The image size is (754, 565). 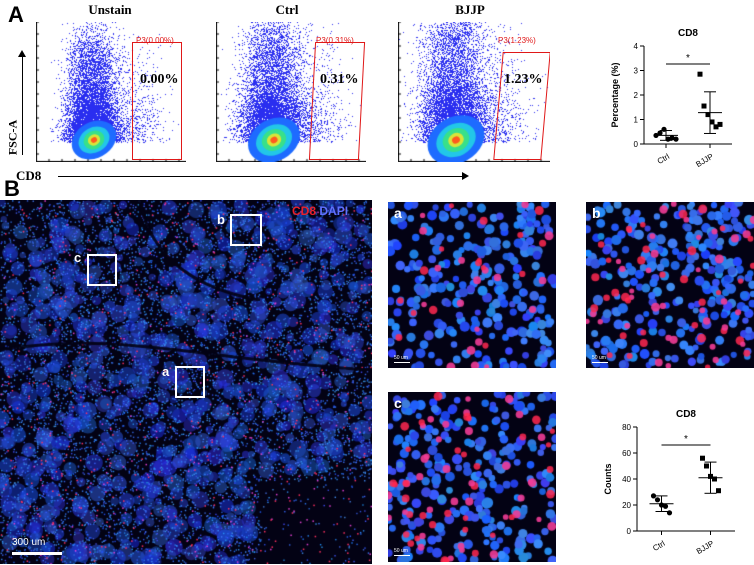 What do you see at coordinates (465, 176) in the screenshot?
I see `flow-x-arrow` at bounding box center [465, 176].